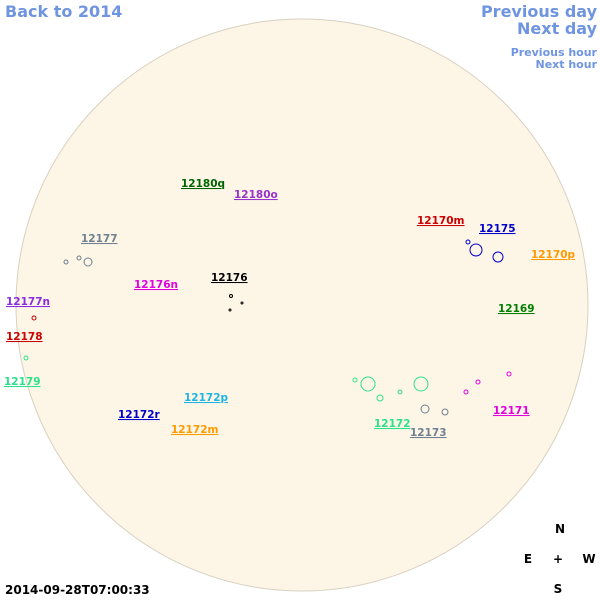 The height and width of the screenshot is (600, 600). I want to click on compass-south: S, so click(558, 589).